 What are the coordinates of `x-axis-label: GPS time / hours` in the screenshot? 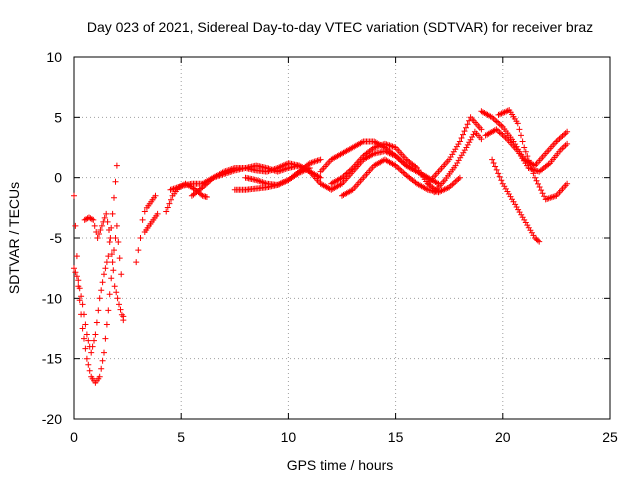 It's located at (340, 465).